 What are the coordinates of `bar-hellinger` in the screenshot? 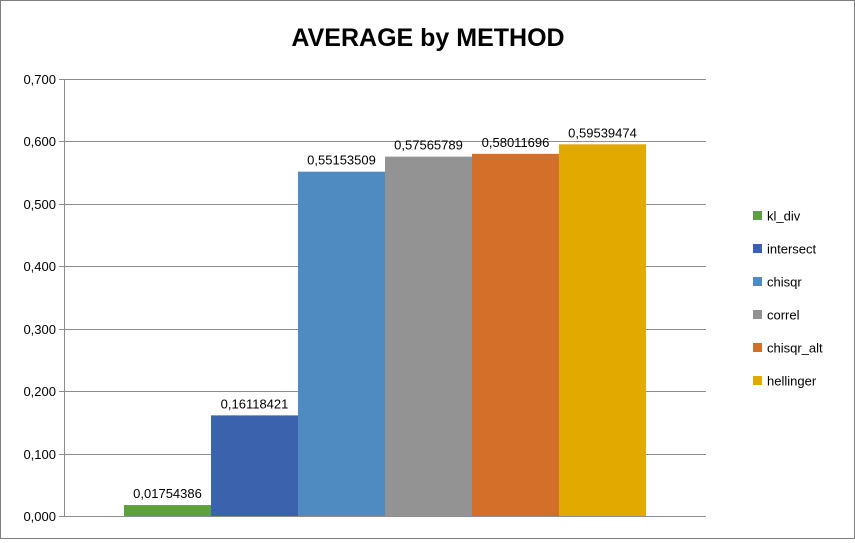 It's located at (602, 330).